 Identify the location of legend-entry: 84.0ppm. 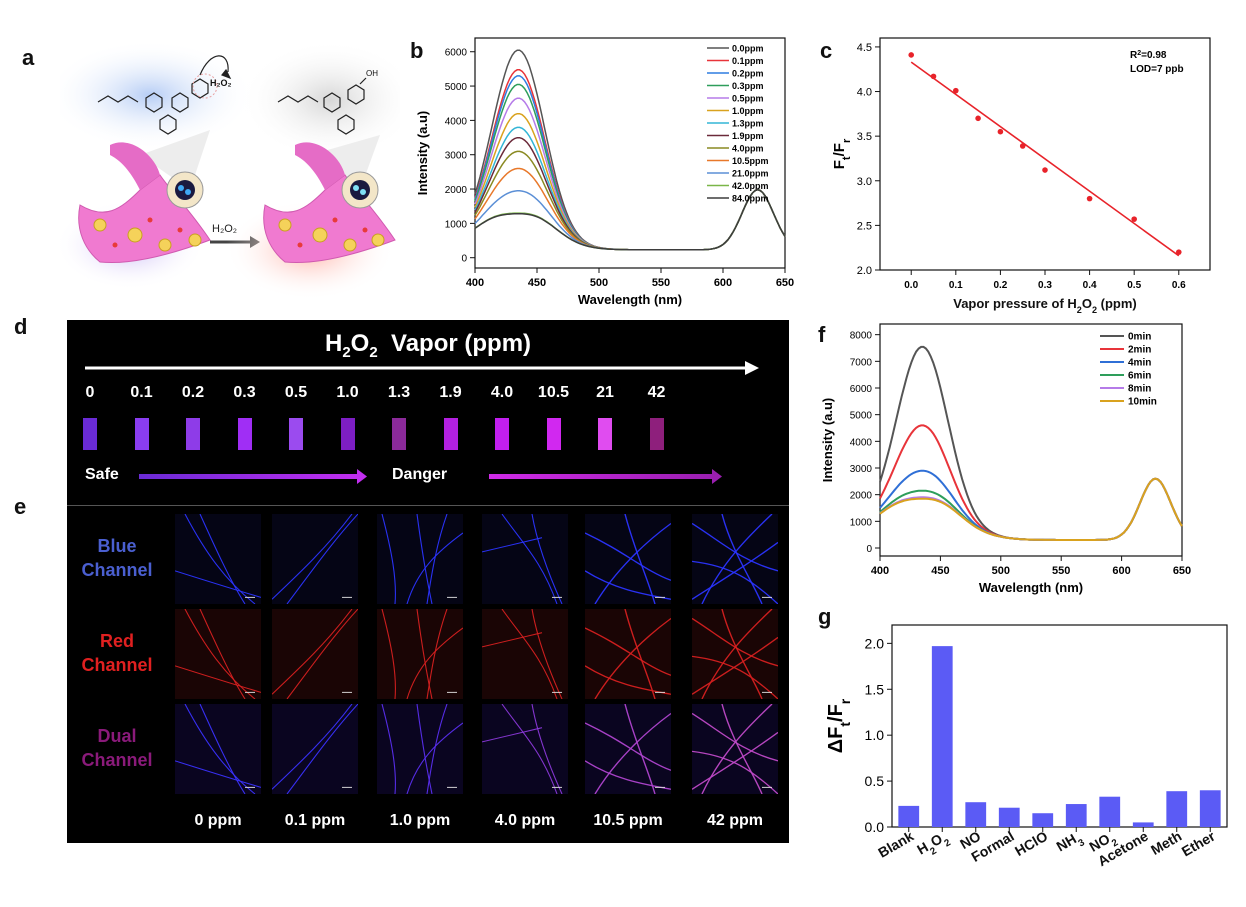
(750, 199).